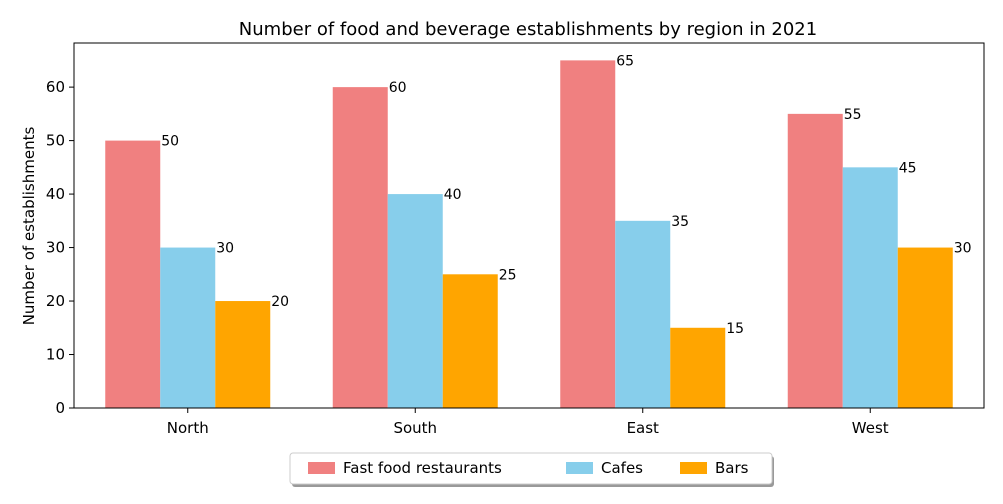 This screenshot has width=1003, height=504. What do you see at coordinates (735, 329) in the screenshot?
I see `data-label: 15` at bounding box center [735, 329].